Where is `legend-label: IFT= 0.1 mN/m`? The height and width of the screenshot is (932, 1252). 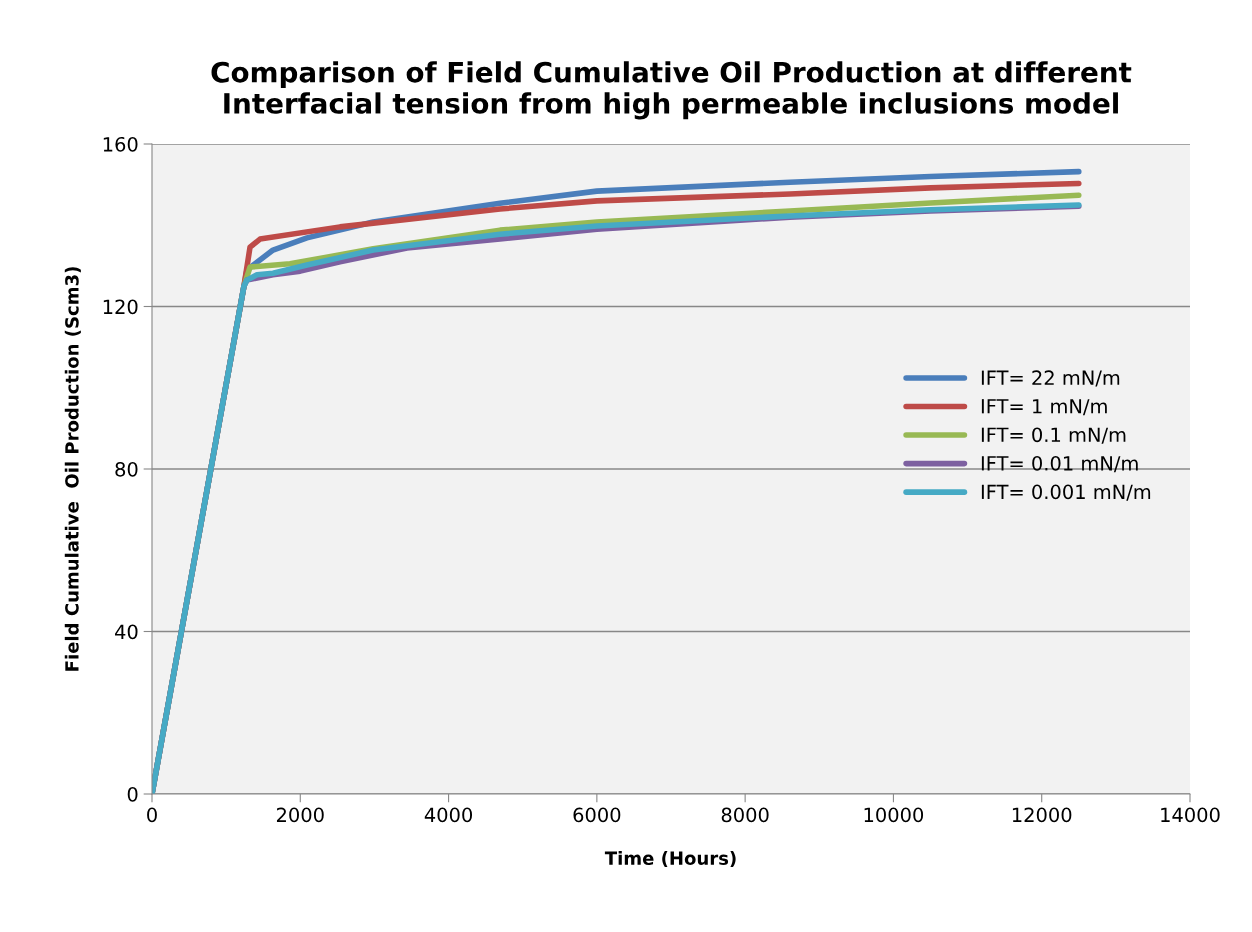 legend-label: IFT= 0.1 mN/m is located at coordinates (1053, 435).